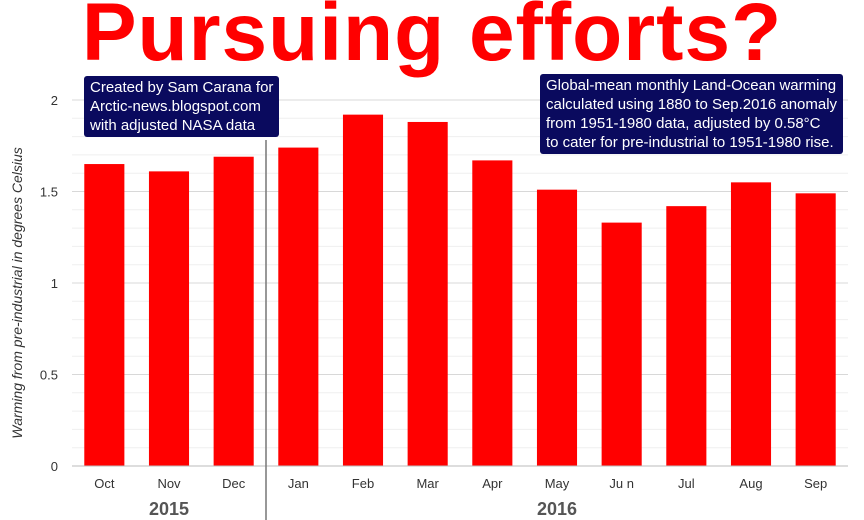 The width and height of the screenshot is (864, 520). What do you see at coordinates (621, 483) in the screenshot?
I see `x-tick-label: Ju n` at bounding box center [621, 483].